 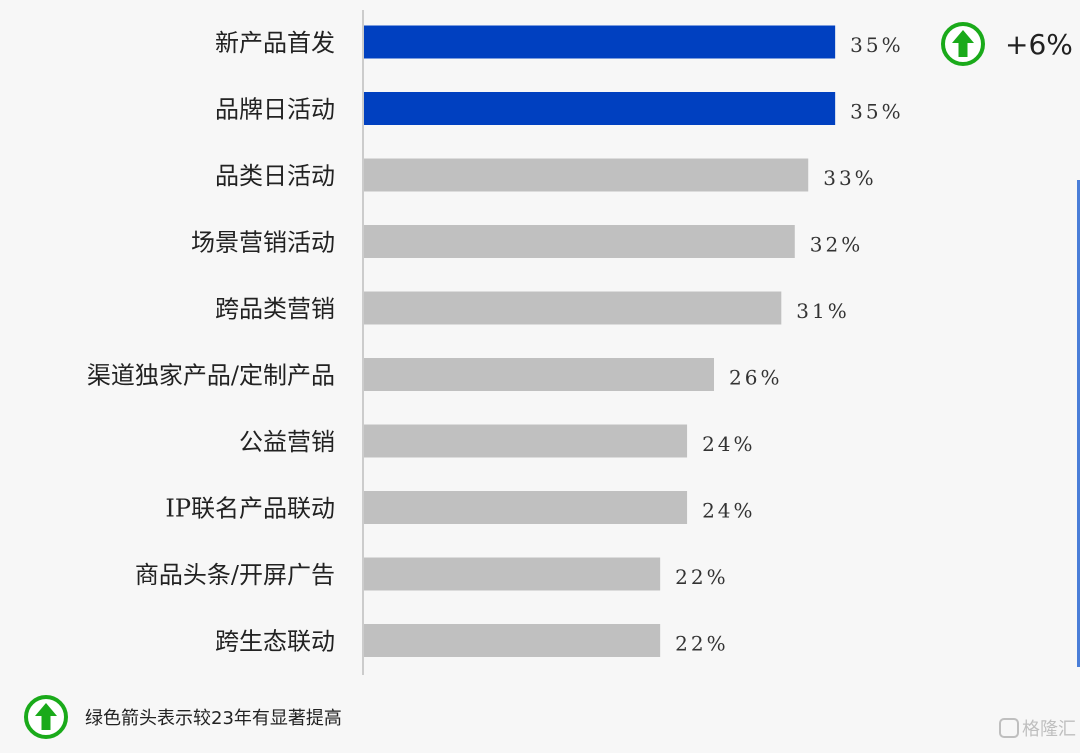 What do you see at coordinates (275, 43) in the screenshot?
I see `category-label: 新产品首发` at bounding box center [275, 43].